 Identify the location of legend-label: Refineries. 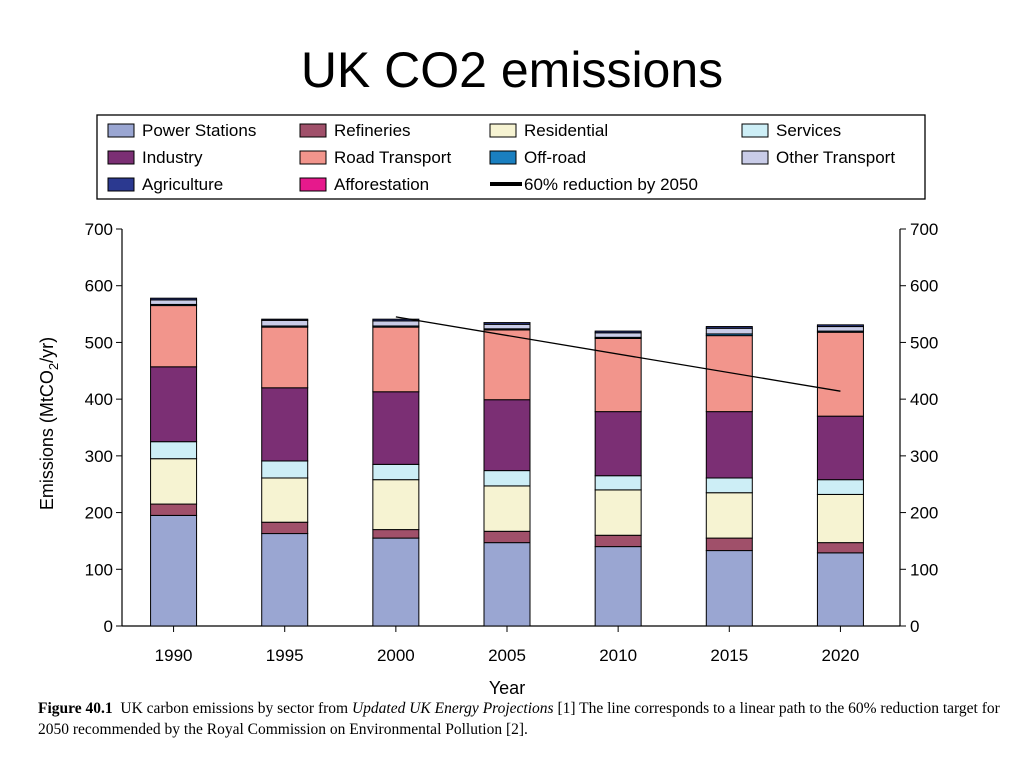
(372, 130).